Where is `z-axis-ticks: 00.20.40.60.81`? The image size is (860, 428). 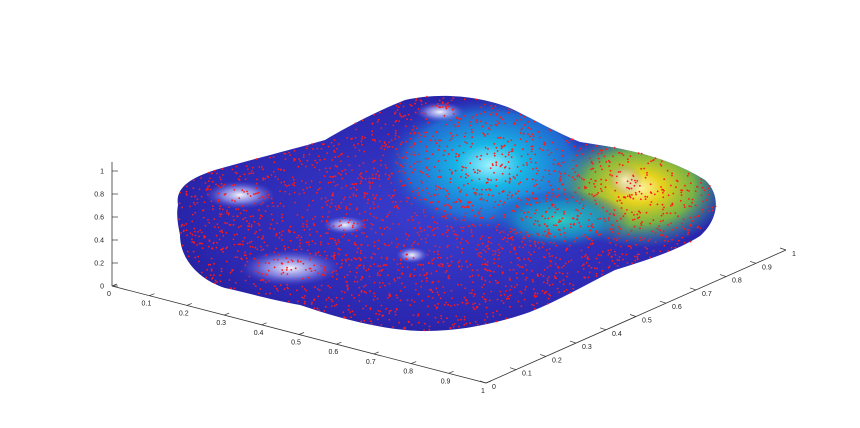
z-axis-ticks: 00.20.40.60.81 is located at coordinates (106, 230).